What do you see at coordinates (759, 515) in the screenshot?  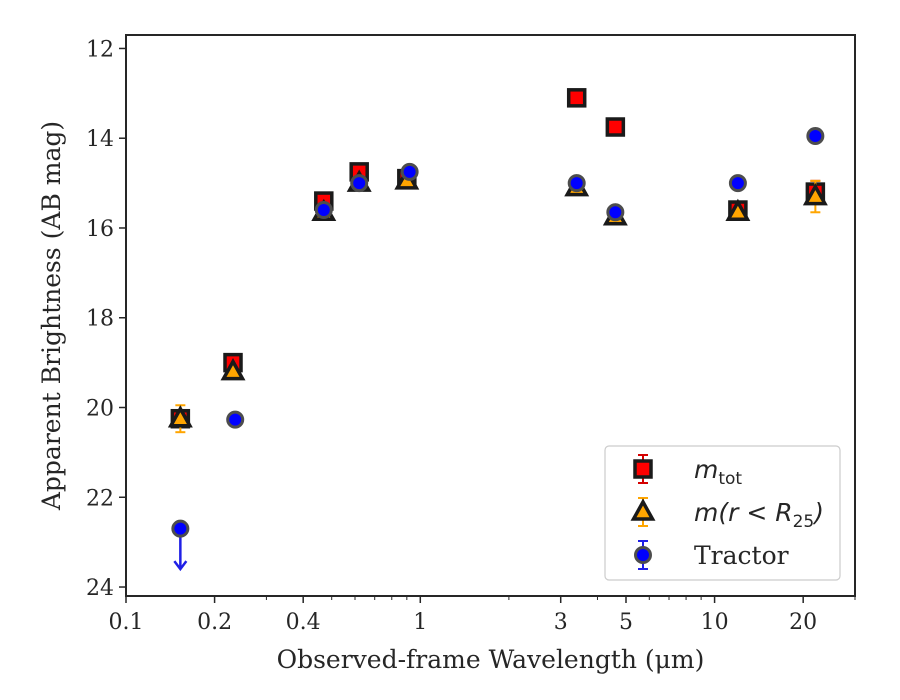 I see `legend-label-1: m(r < R25)` at bounding box center [759, 515].